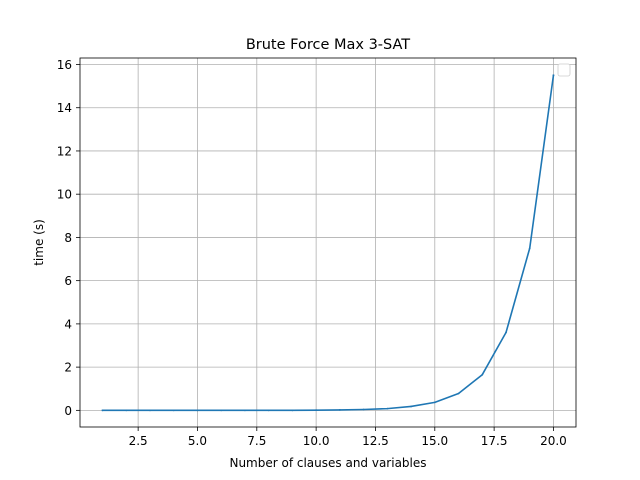 This screenshot has height=480, width=640. I want to click on x-tick-label: 17.5, so click(494, 441).